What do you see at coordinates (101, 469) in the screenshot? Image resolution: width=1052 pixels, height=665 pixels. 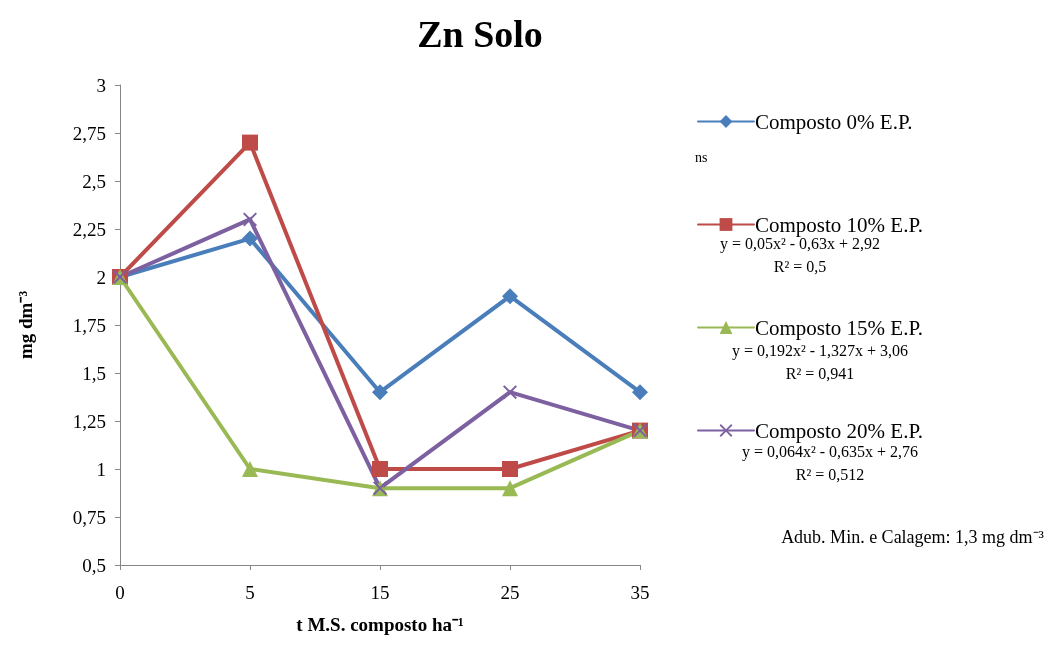 I see `y-tick-label: 1` at bounding box center [101, 469].